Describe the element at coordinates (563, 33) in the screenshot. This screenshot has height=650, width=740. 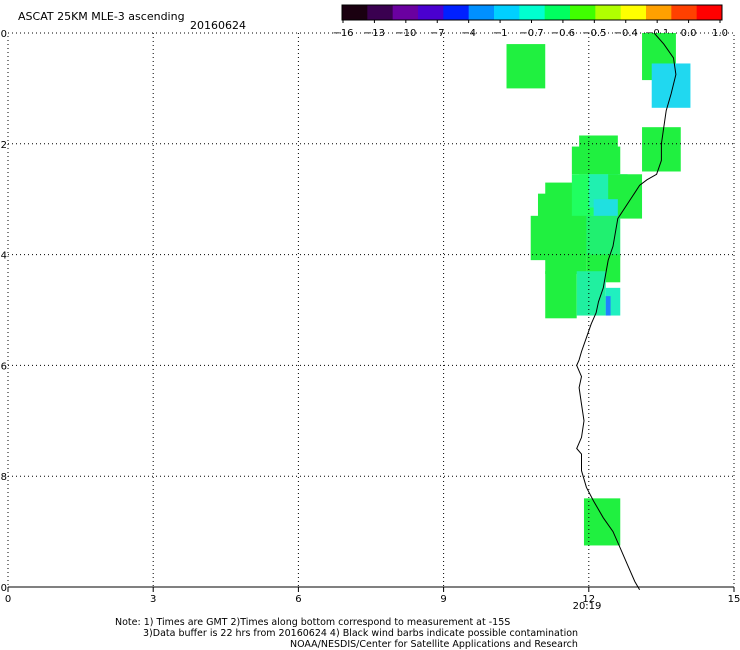
I see `colorbar-label: −0.6` at that location.